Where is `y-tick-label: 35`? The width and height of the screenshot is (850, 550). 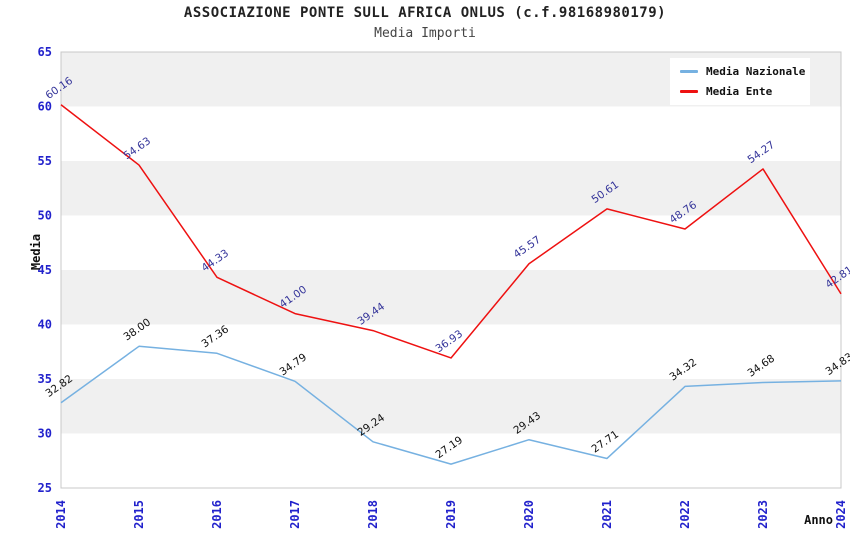
y-tick-label: 35 is located at coordinates (45, 379).